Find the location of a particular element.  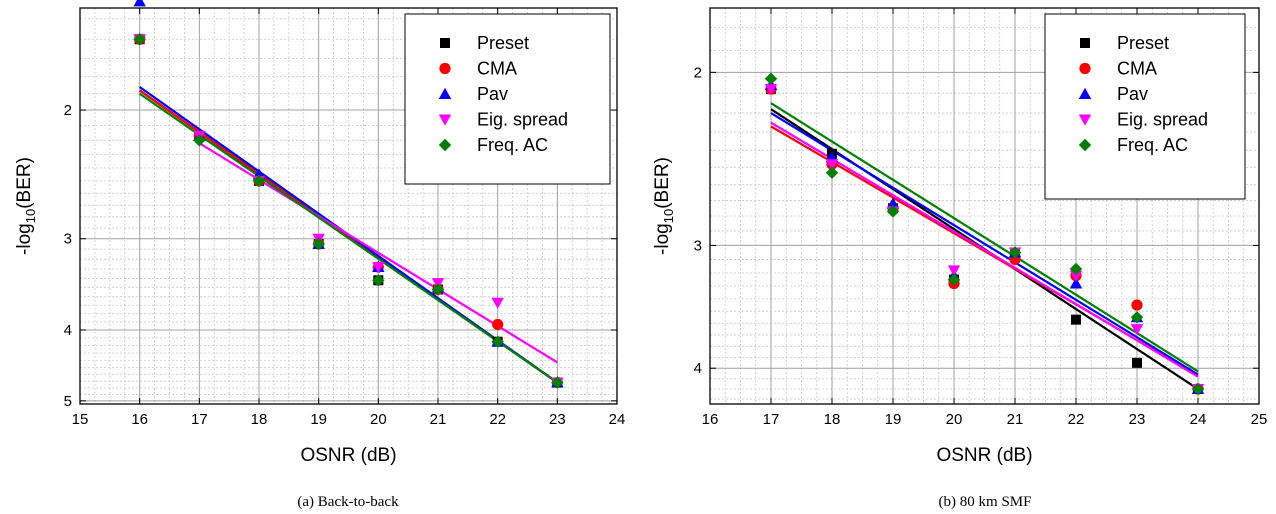

figure-caption: (b) 80 km SMF is located at coordinates (985, 502).